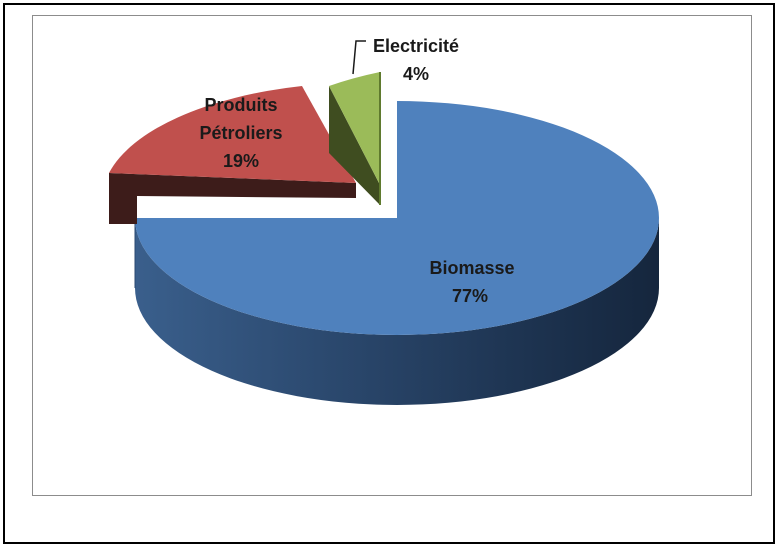  I want to click on slice-electricite, so click(354, 128).